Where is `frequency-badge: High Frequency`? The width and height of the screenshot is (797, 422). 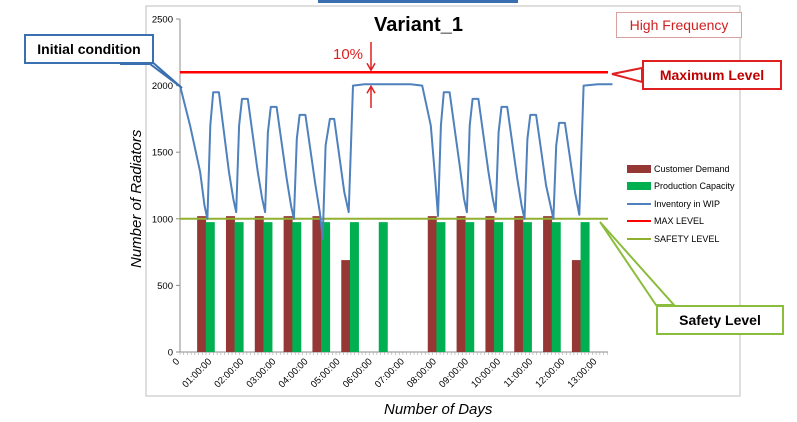 frequency-badge: High Frequency is located at coordinates (679, 25).